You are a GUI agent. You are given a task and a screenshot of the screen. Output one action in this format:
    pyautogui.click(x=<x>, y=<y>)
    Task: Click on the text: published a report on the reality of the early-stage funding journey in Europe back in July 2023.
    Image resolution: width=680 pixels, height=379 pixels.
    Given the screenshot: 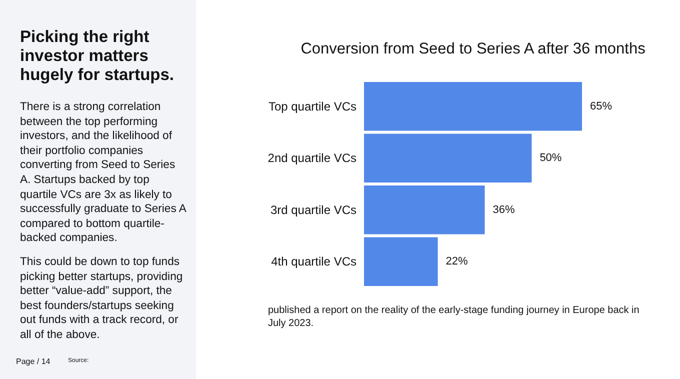 What is the action you would take?
    pyautogui.click(x=454, y=317)
    